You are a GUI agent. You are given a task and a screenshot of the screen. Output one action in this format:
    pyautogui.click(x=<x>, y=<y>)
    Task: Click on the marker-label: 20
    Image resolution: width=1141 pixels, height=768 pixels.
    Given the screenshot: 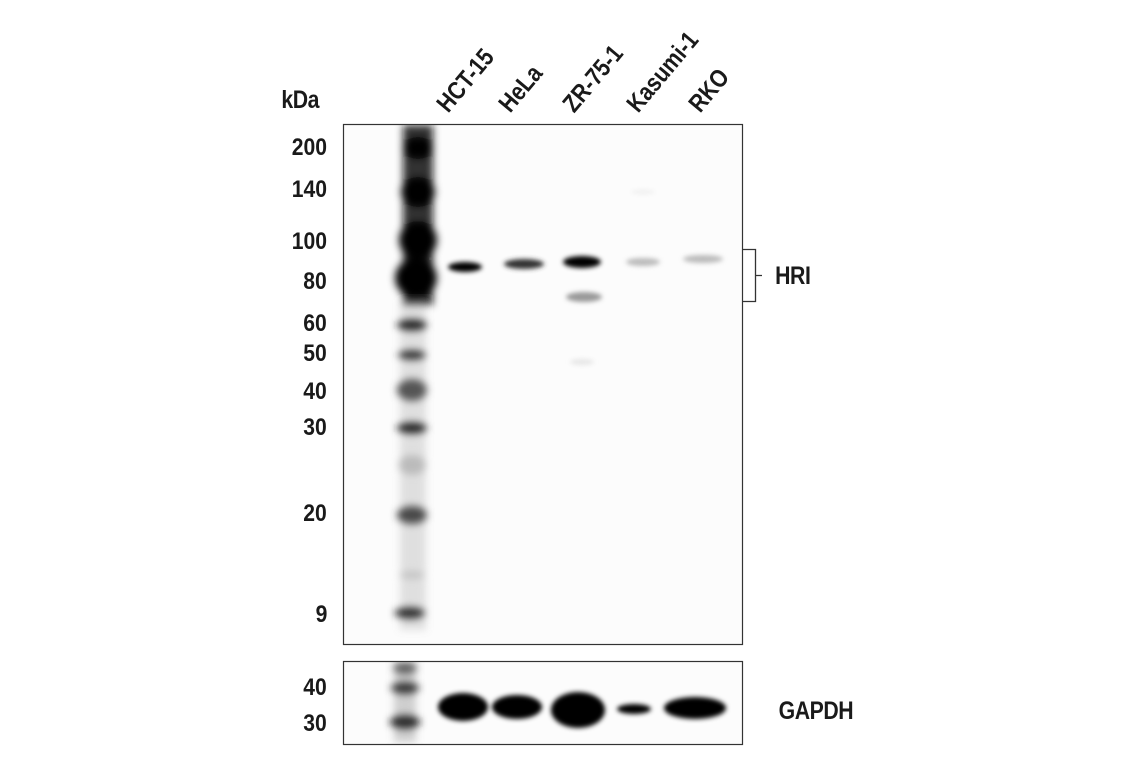 What is the action you would take?
    pyautogui.click(x=315, y=513)
    